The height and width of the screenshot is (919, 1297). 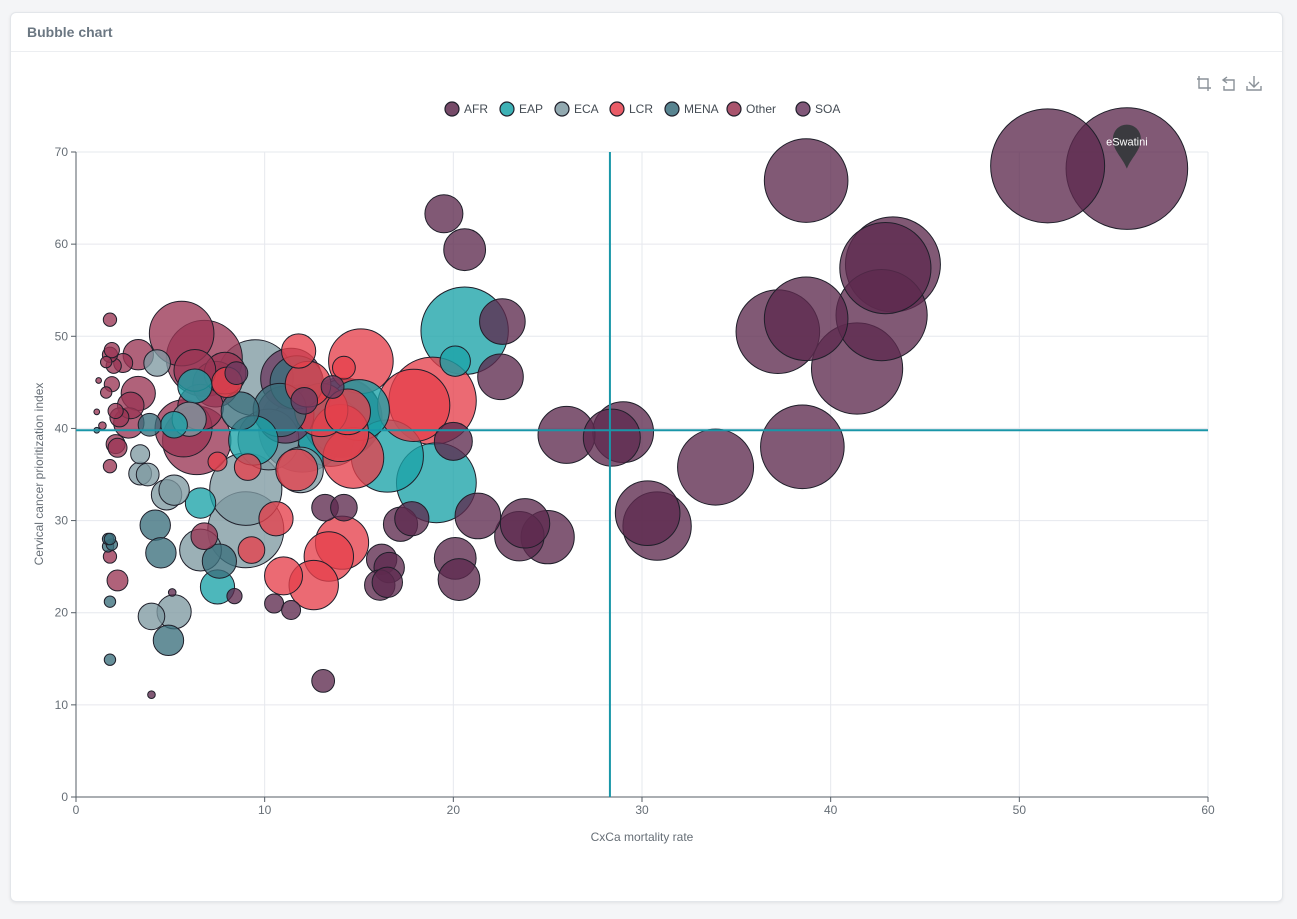 I want to click on x-axis-label: CxCa mortality rate, so click(x=642, y=837).